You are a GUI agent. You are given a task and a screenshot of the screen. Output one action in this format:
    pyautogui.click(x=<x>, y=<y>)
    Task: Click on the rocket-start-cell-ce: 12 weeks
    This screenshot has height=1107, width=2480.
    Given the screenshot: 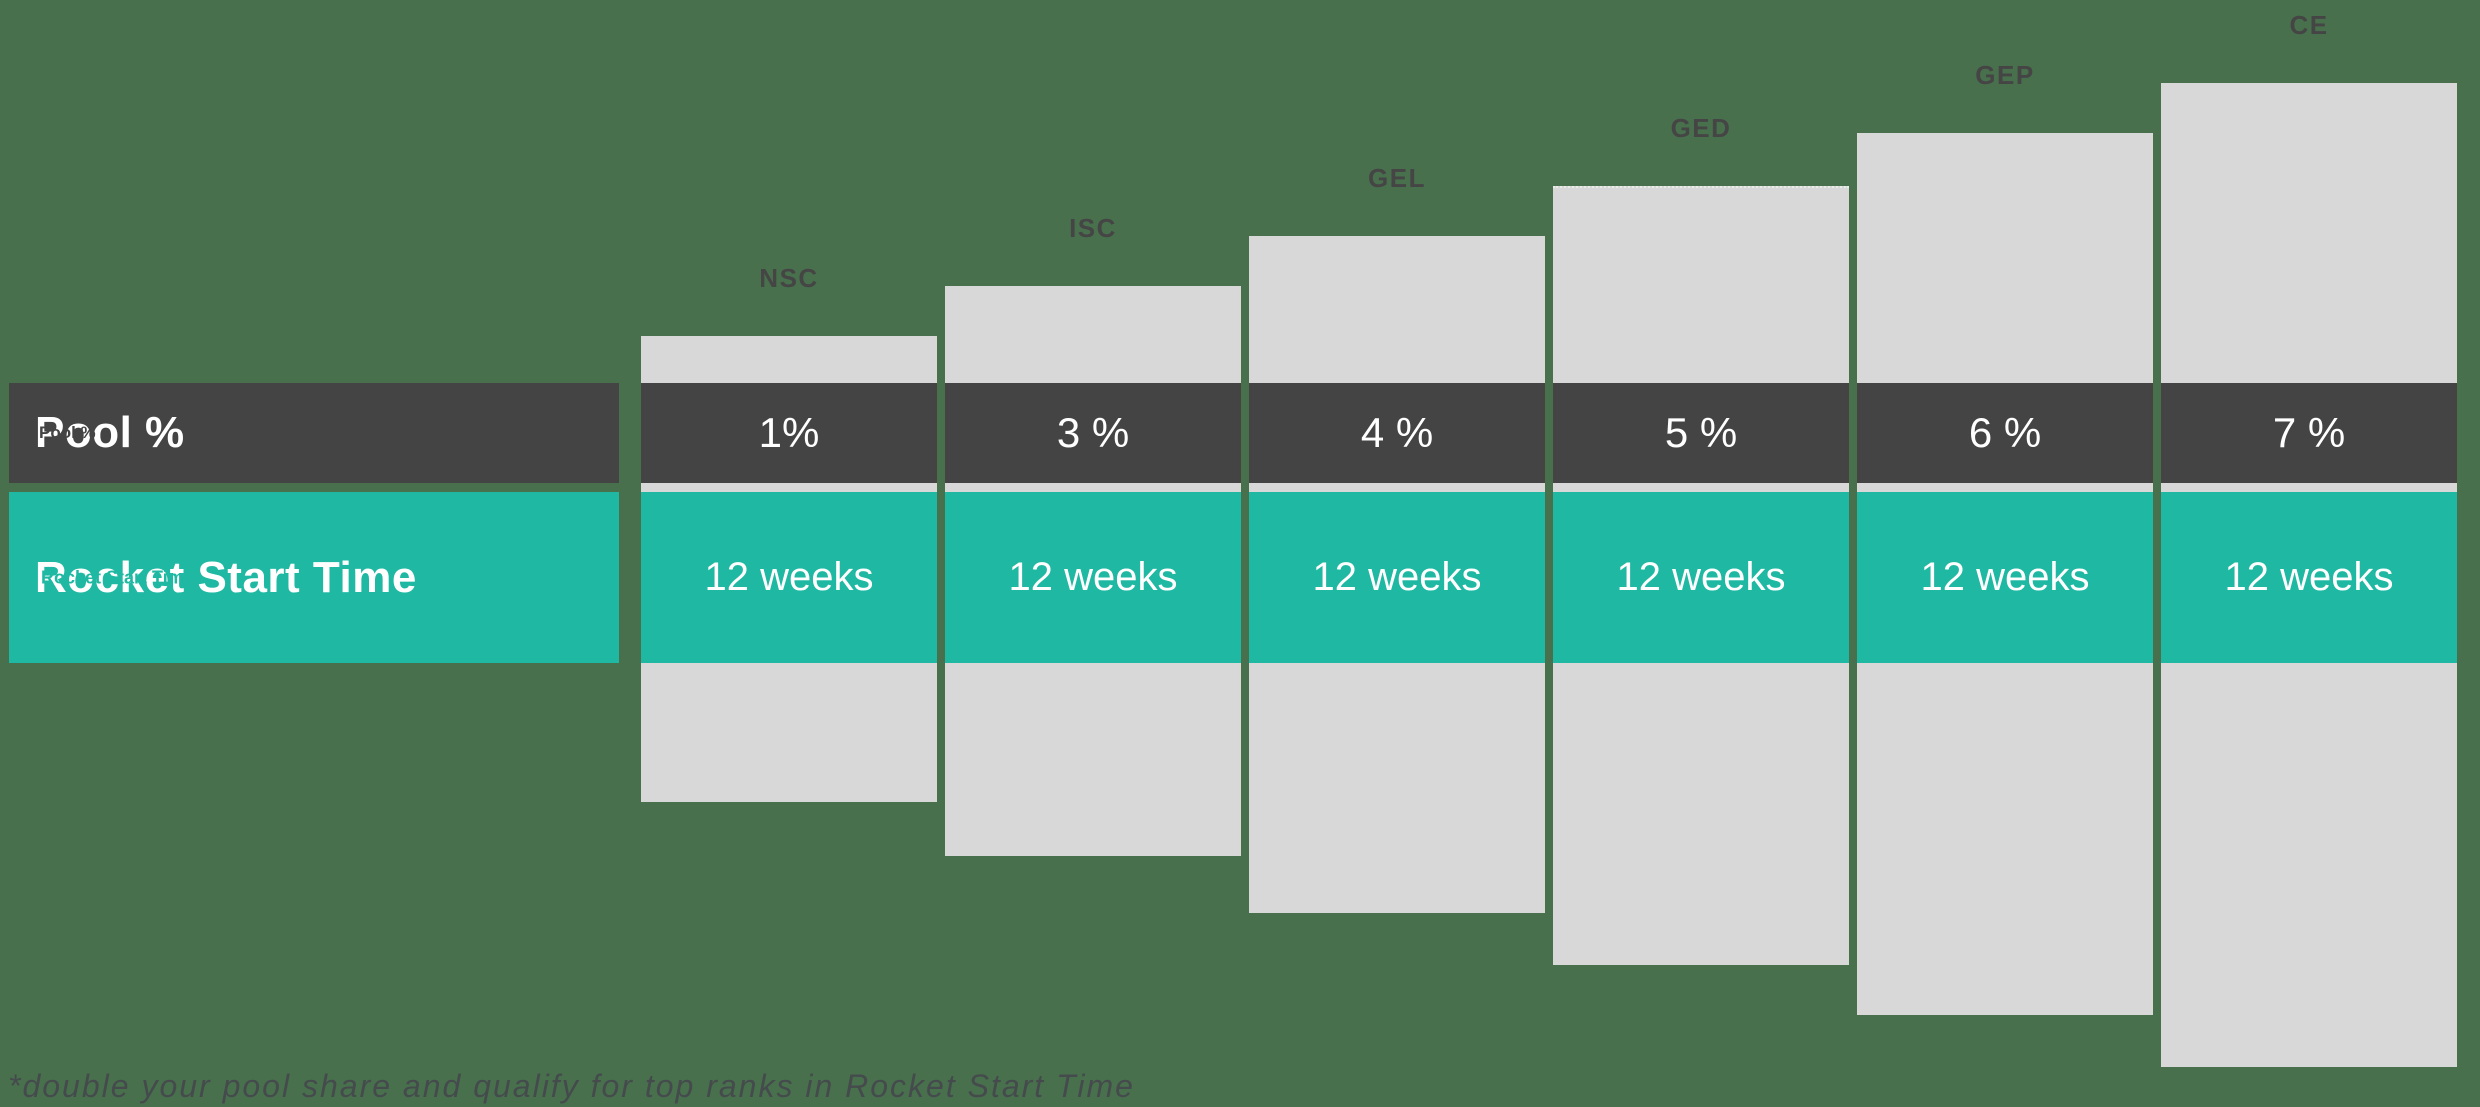 What is the action you would take?
    pyautogui.click(x=2309, y=577)
    